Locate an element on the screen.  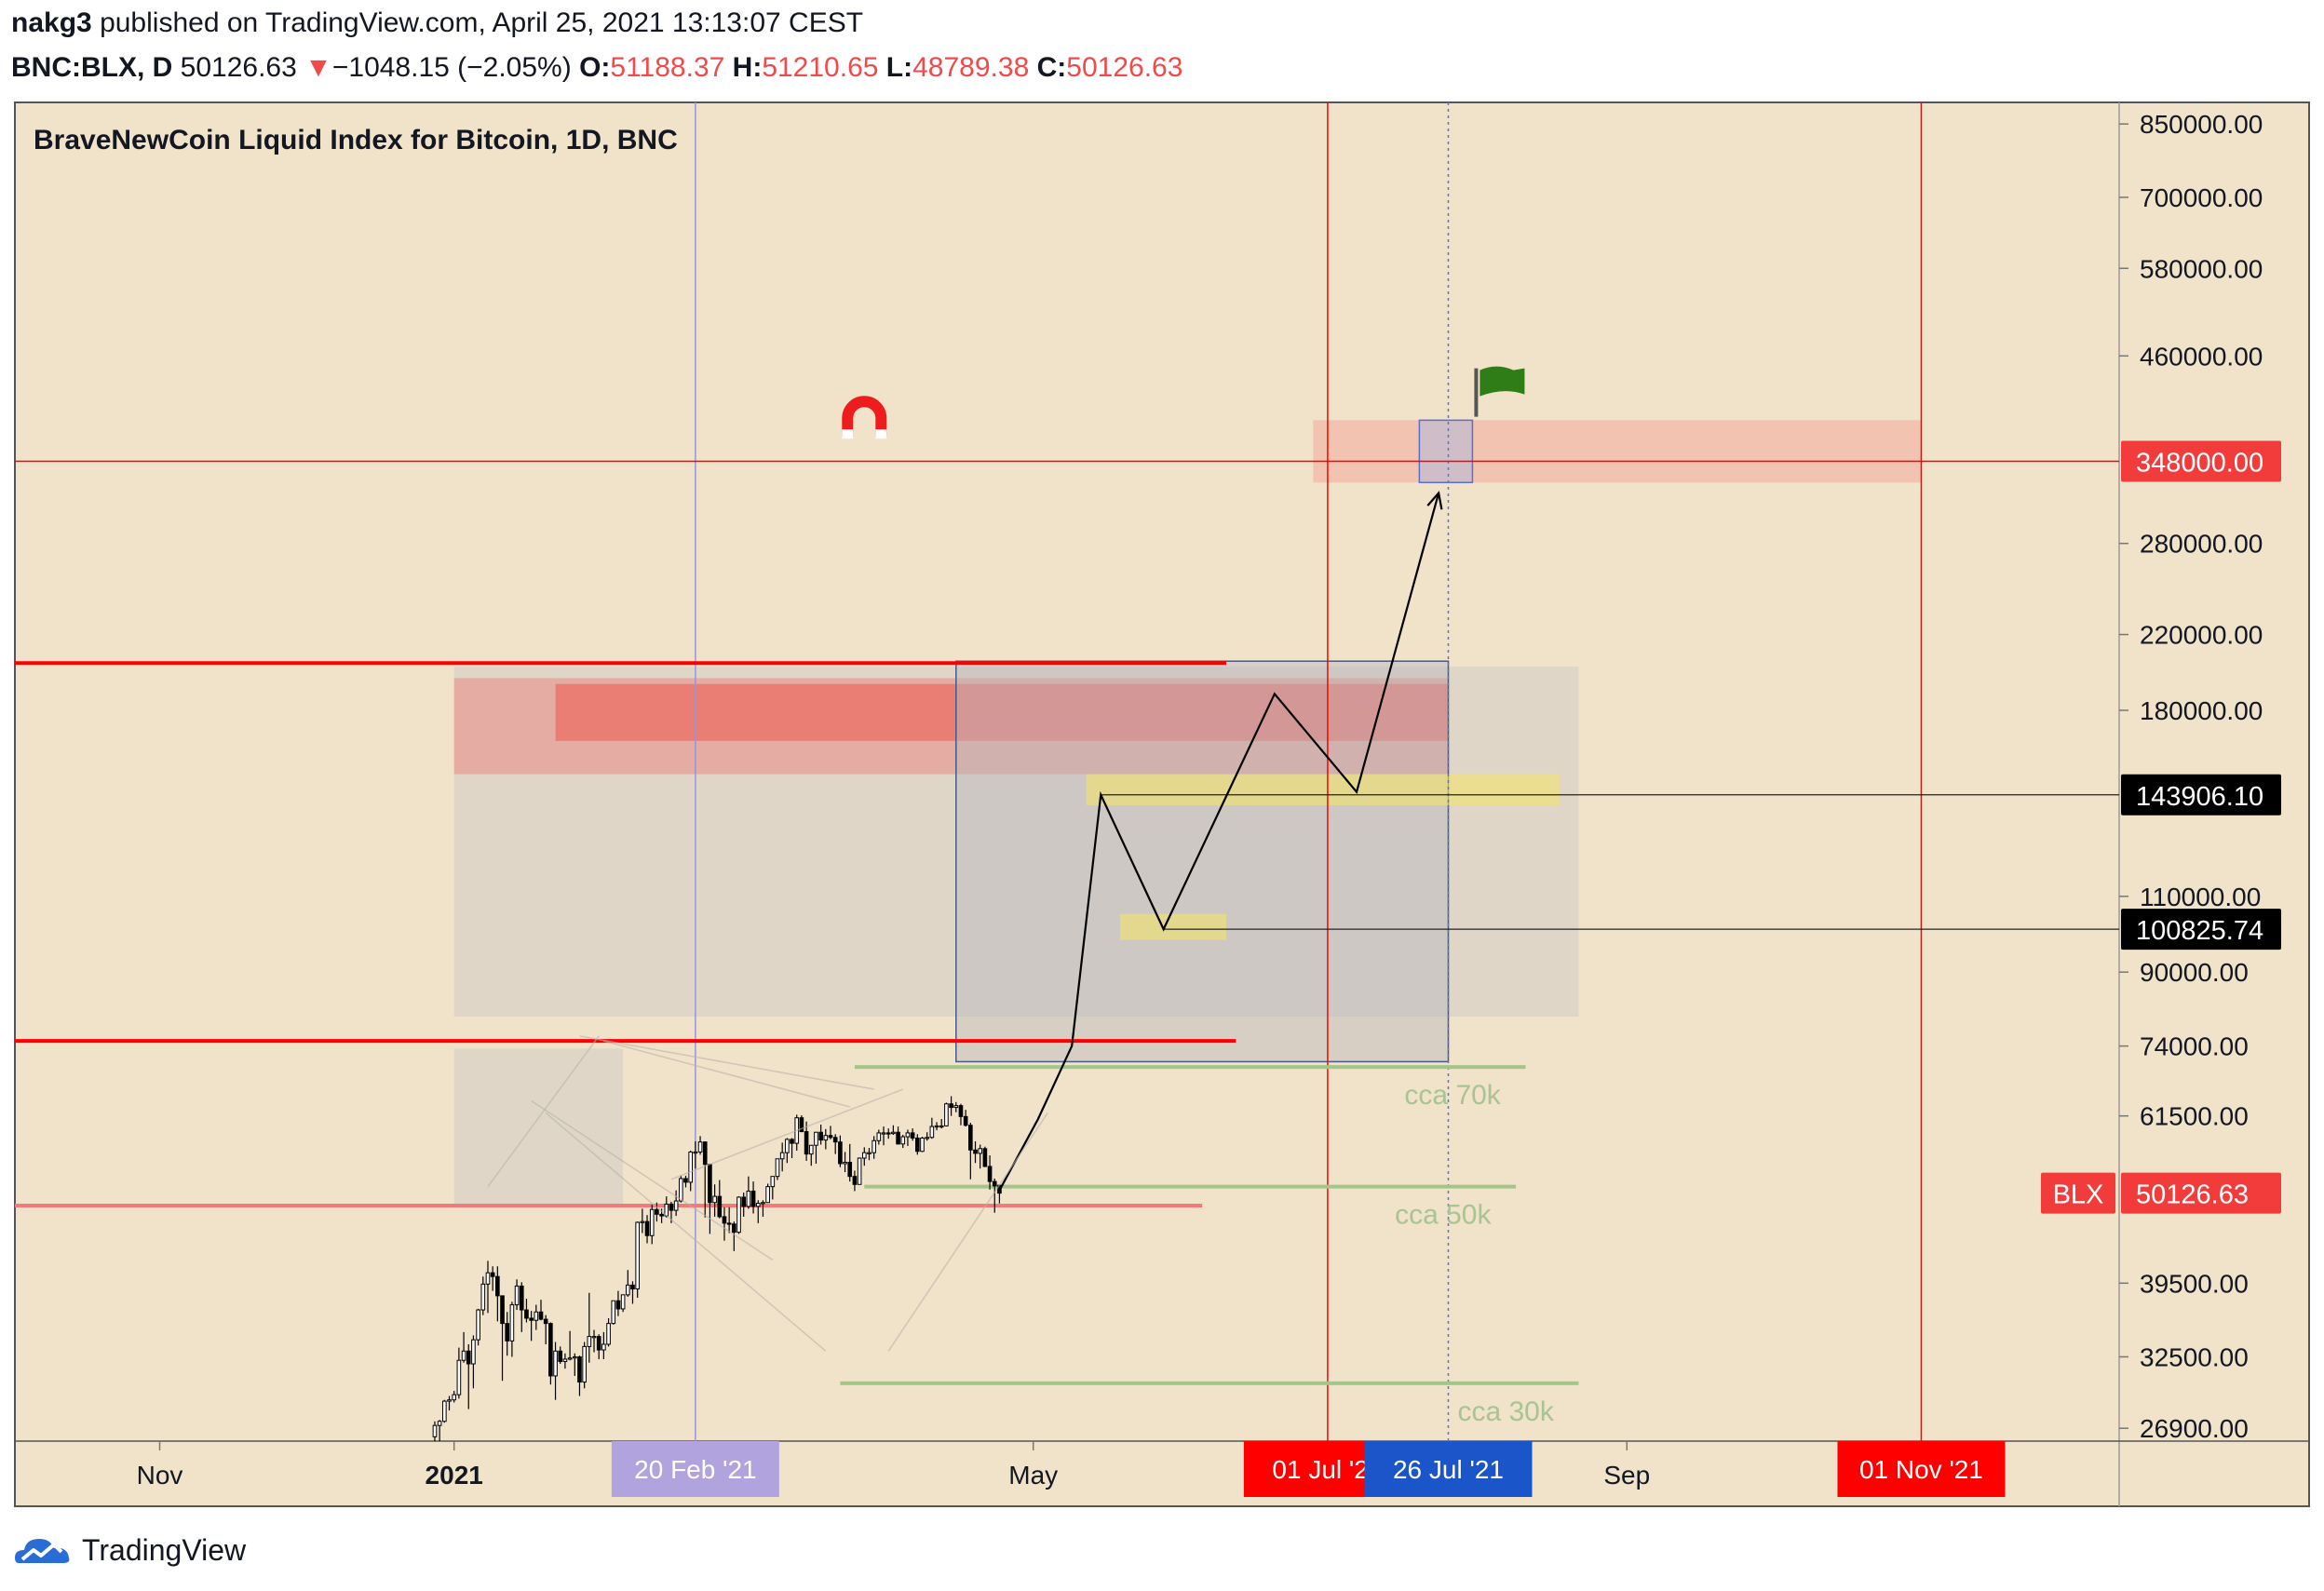
date-label: 20 Feb '21 is located at coordinates (695, 1469).